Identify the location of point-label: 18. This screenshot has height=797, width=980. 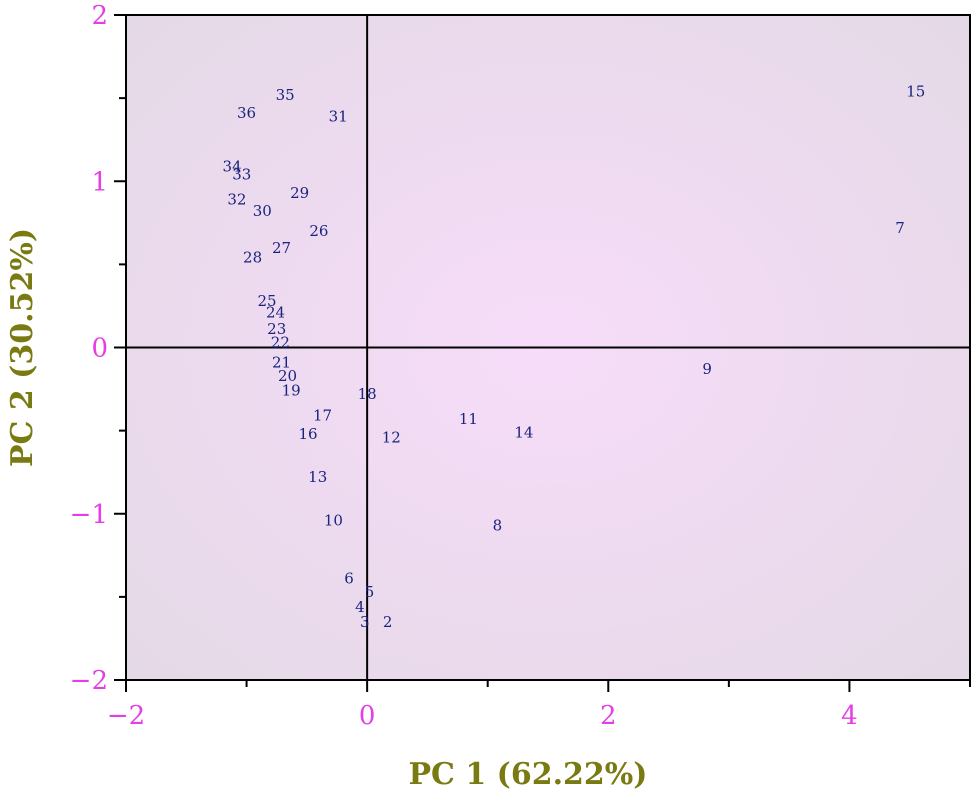
(367, 394).